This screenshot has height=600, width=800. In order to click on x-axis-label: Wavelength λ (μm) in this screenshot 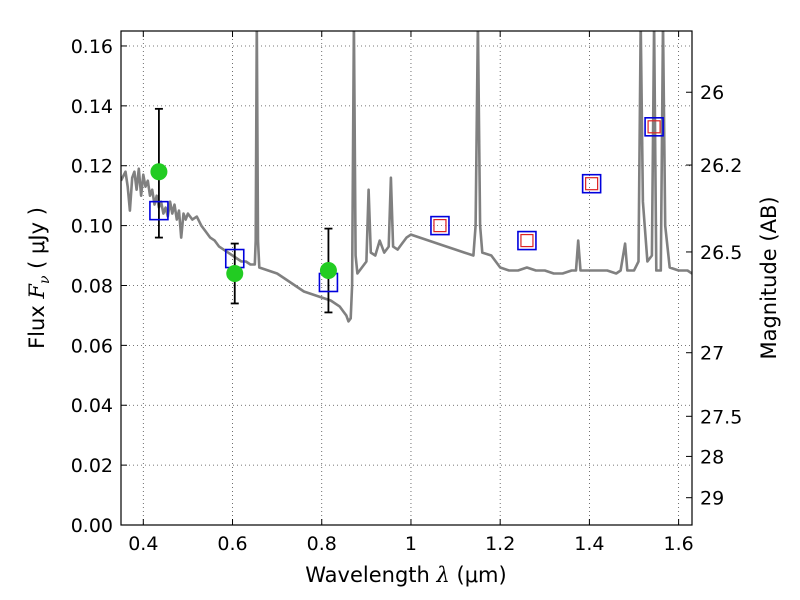, I will do `click(405, 575)`.